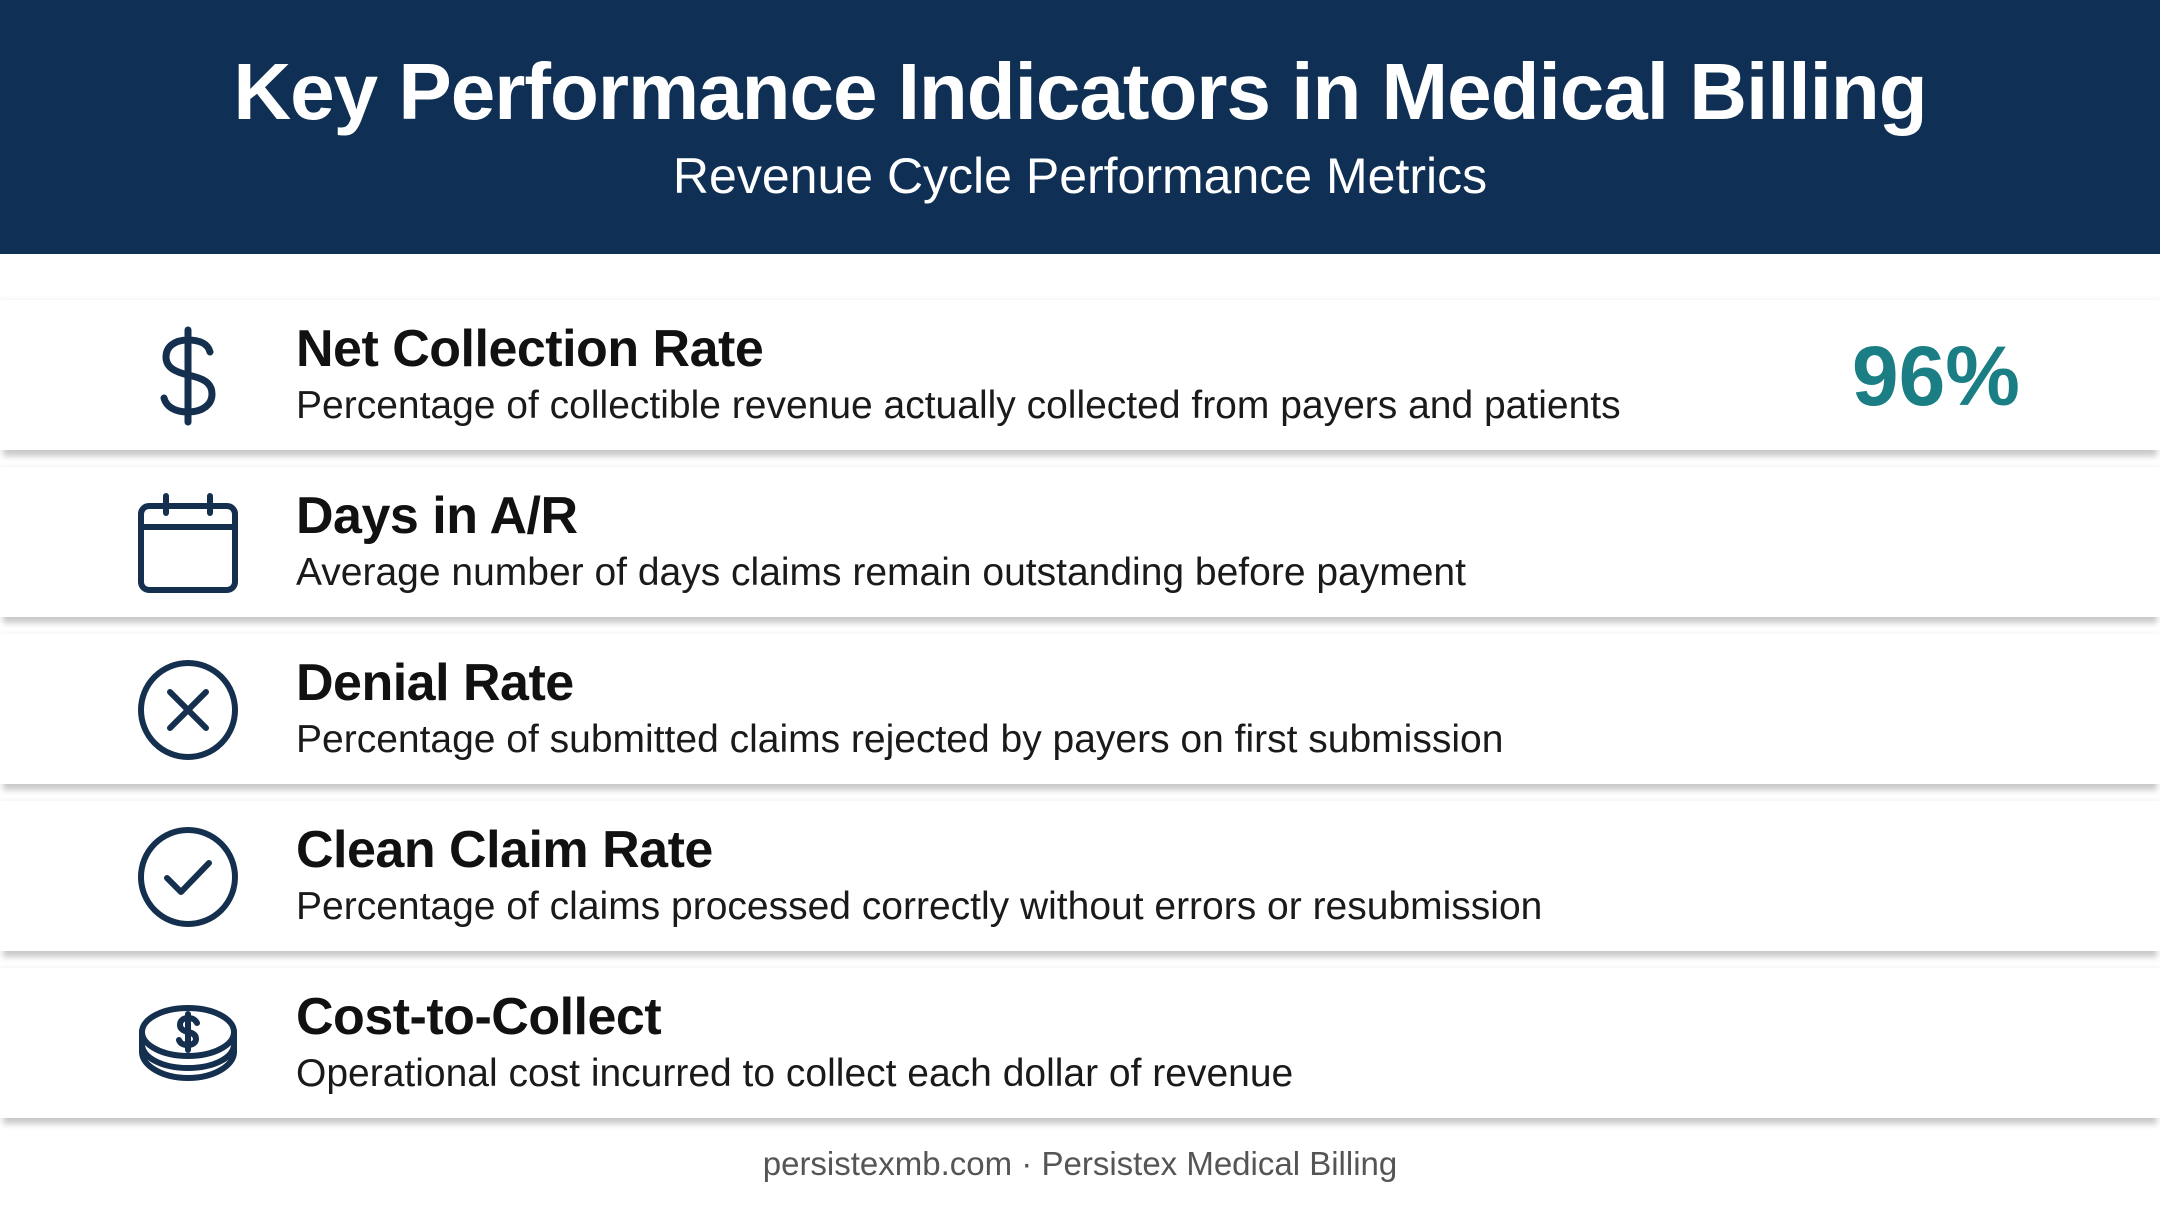 The image size is (2160, 1206). Describe the element at coordinates (435, 683) in the screenshot. I see `kpi-title: Denial Rate` at that location.